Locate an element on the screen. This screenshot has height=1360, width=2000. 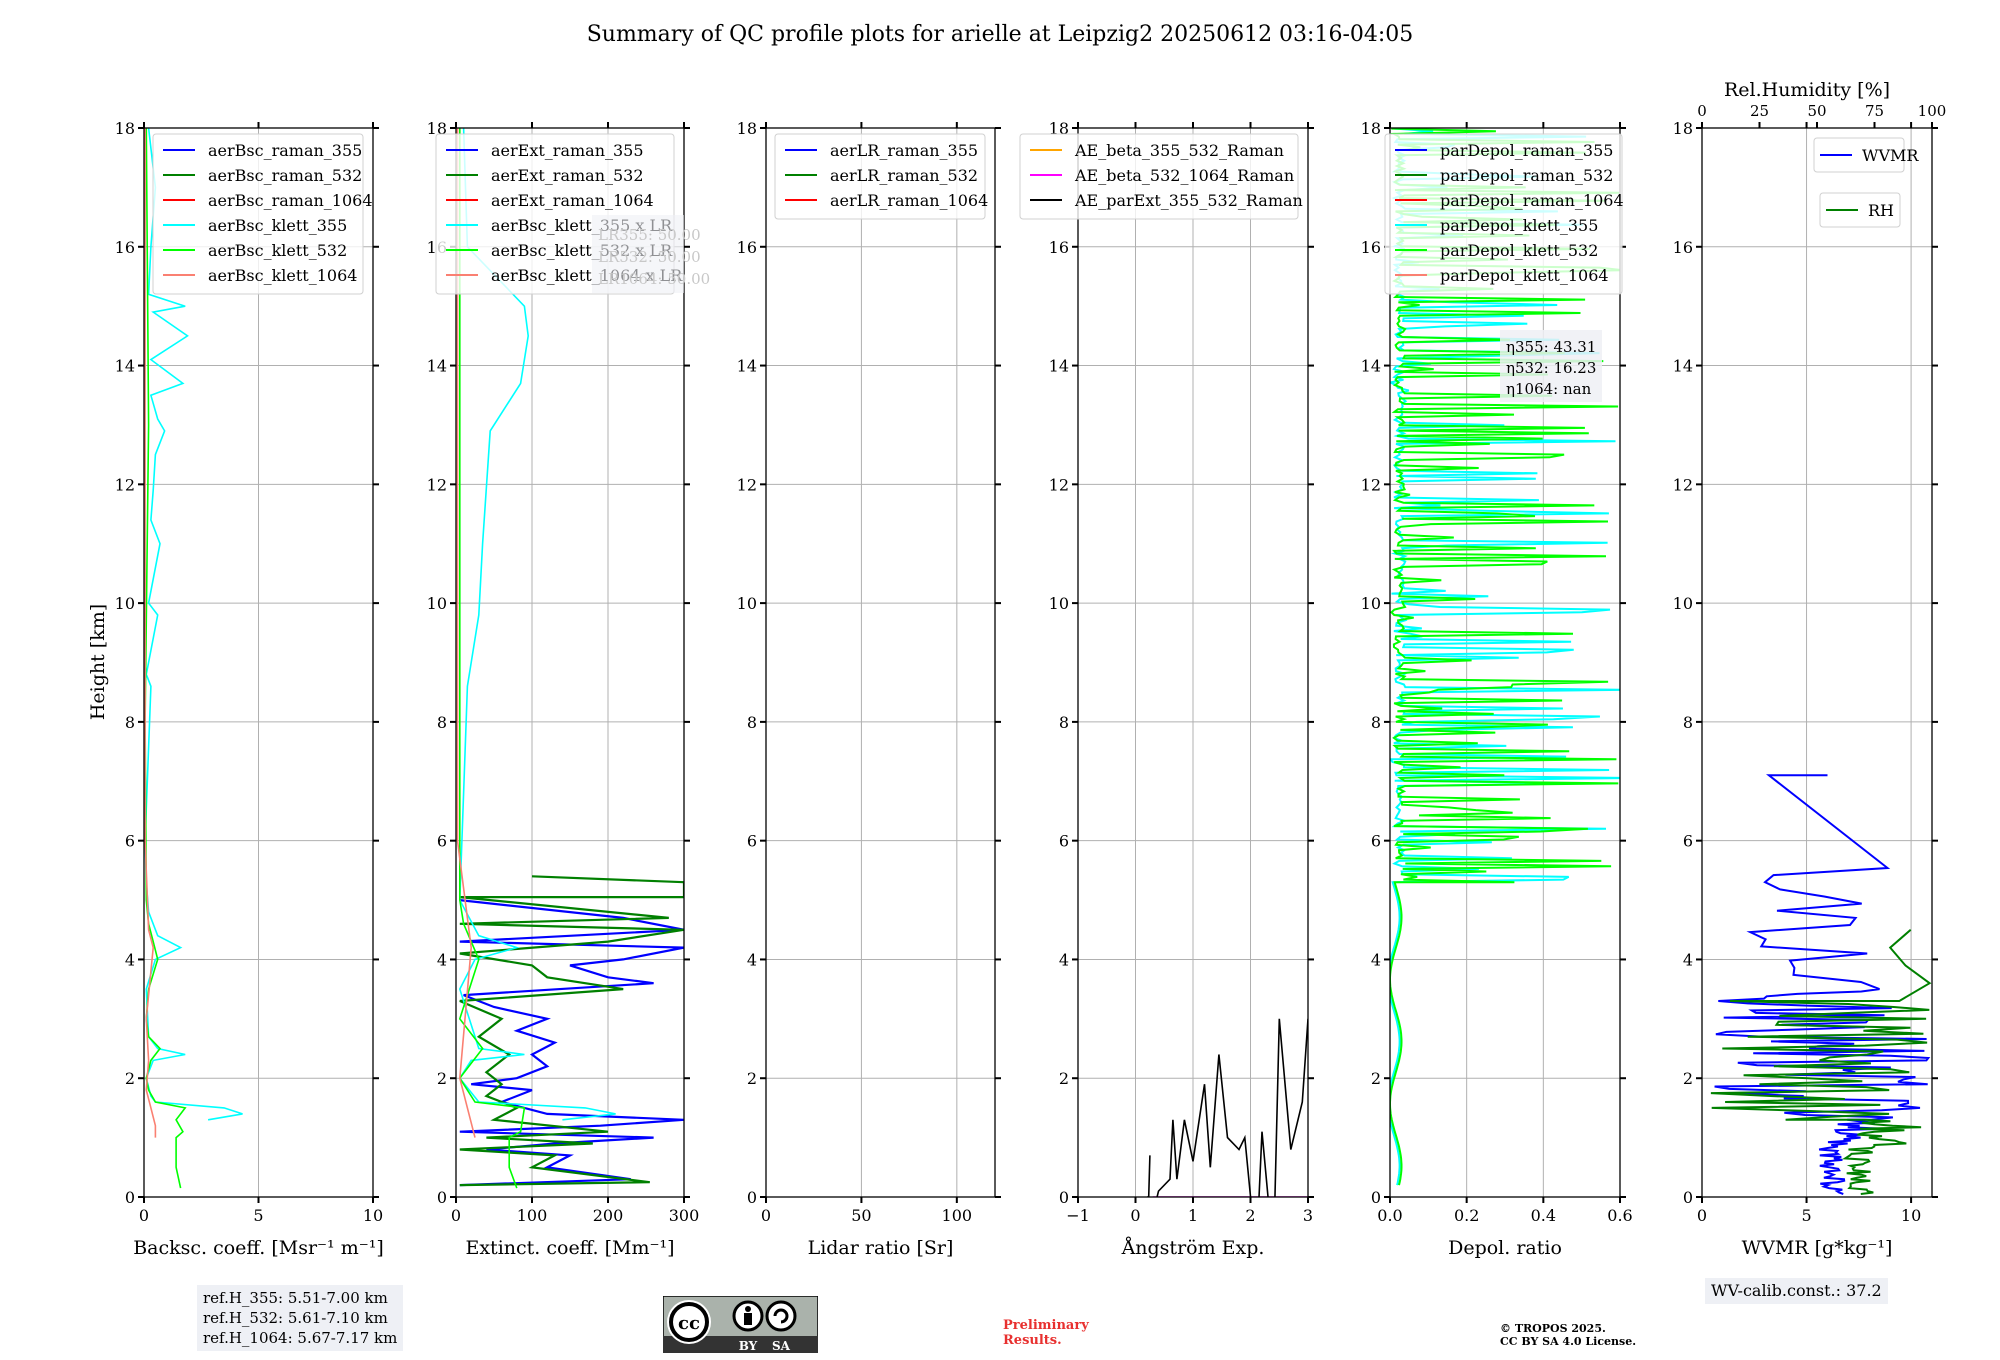
legend-box-wvmr is located at coordinates (1859, 155).